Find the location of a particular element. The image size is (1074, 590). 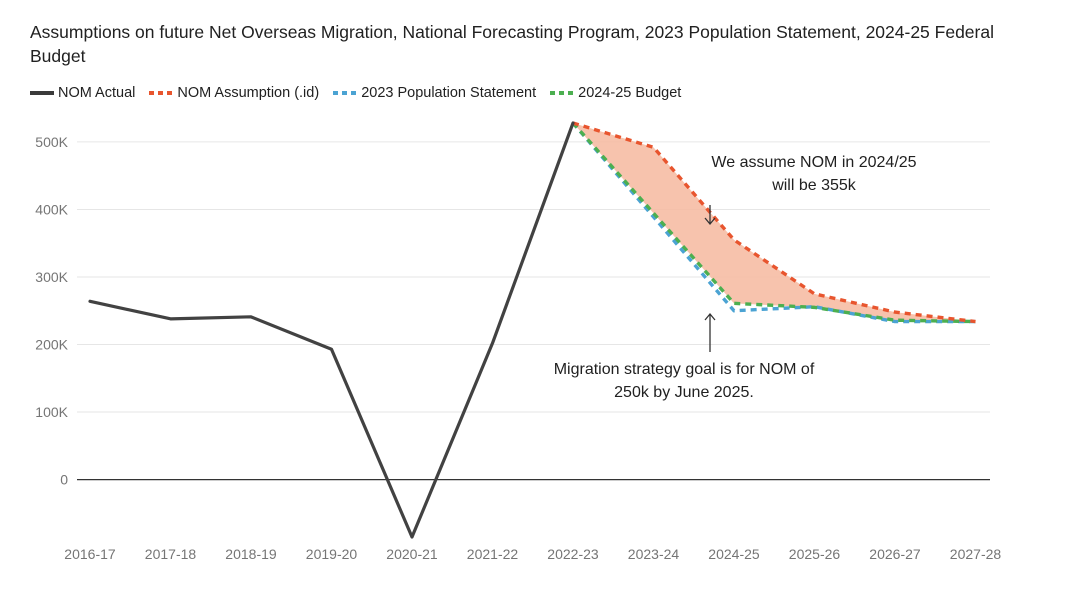

shaded-band is located at coordinates (774, 222).